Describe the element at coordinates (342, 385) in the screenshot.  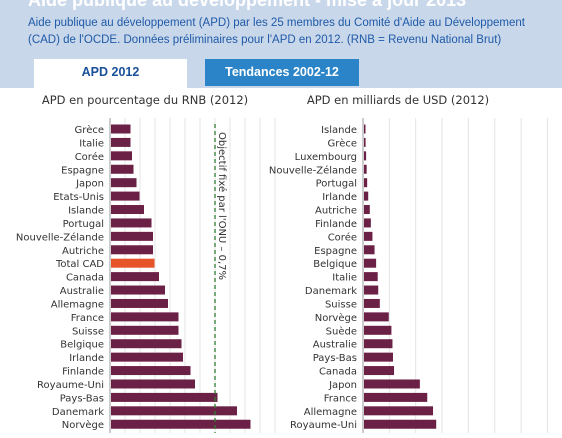
I see `category-label: Japon` at that location.